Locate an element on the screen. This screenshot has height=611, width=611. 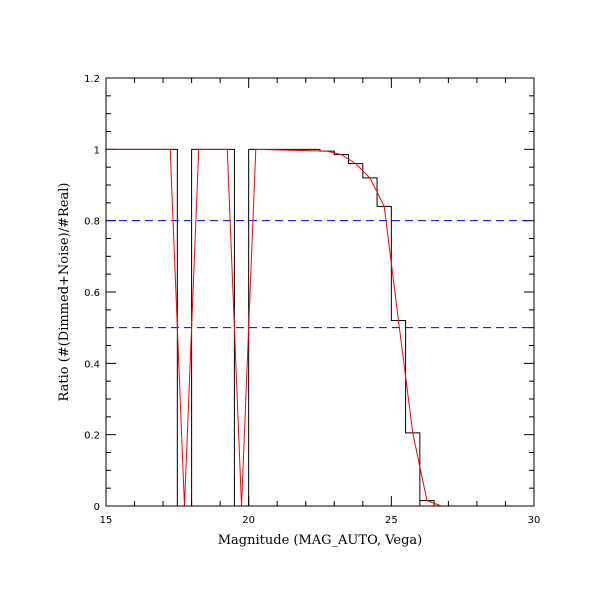
x-tick-label: 15 is located at coordinates (106, 520).